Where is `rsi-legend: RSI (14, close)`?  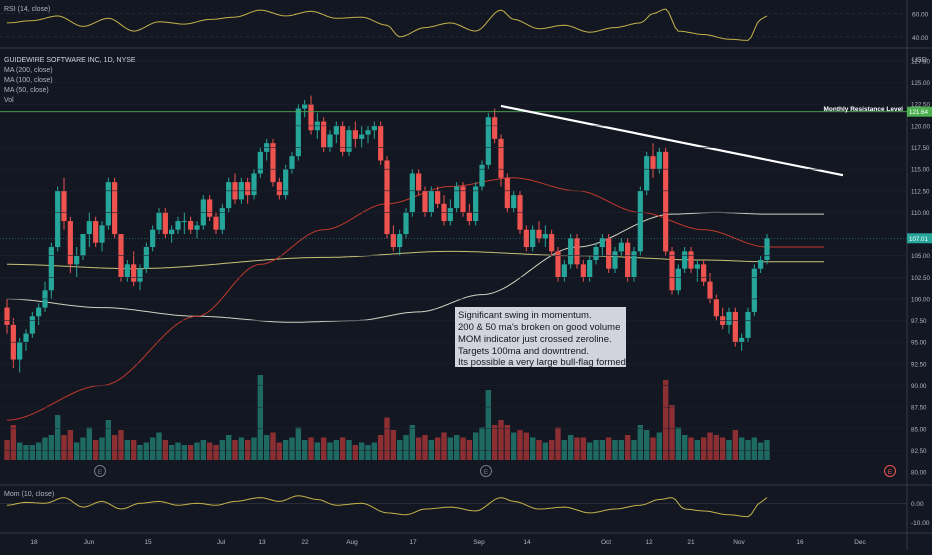
rsi-legend: RSI (14, close) is located at coordinates (27, 9).